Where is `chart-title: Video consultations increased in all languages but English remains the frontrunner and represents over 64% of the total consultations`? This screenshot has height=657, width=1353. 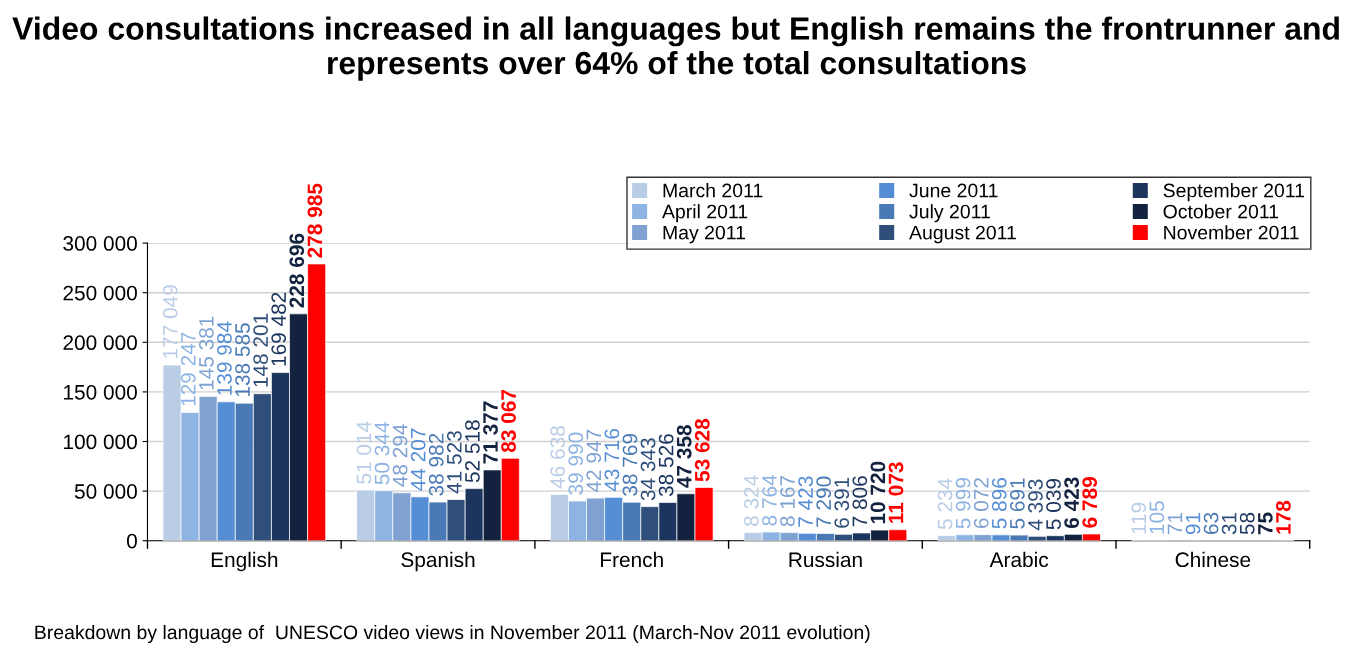 chart-title: Video consultations increased in all languages but English remains the frontrunner and represents over 64% of the total consultations is located at coordinates (675, 48).